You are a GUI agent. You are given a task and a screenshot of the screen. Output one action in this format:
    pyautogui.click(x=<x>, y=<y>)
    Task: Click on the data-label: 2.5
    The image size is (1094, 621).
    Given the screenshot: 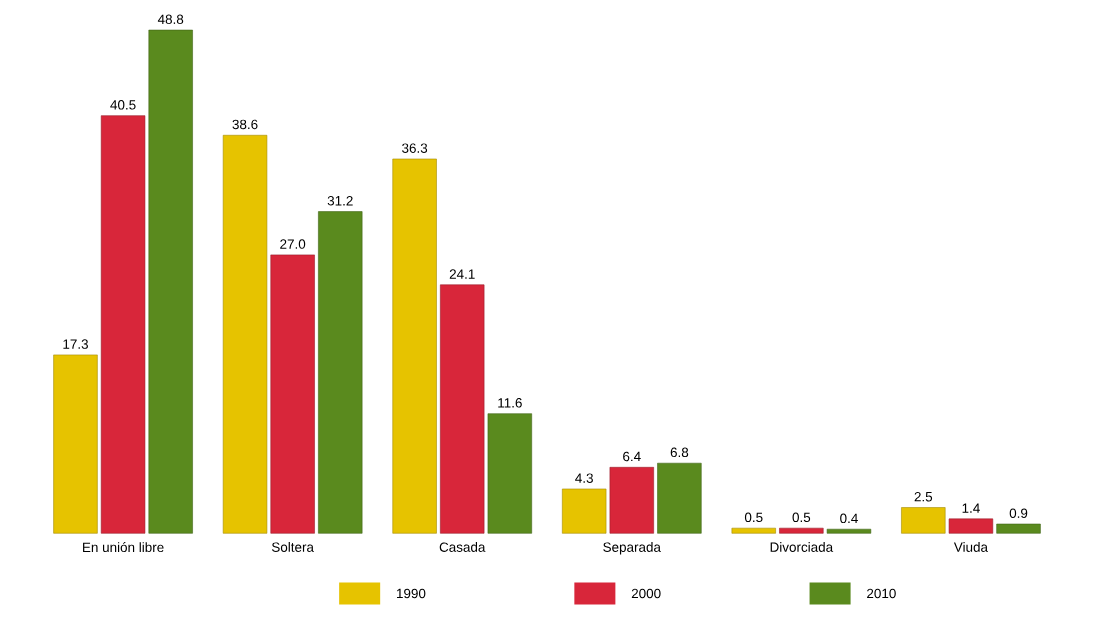 What is the action you would take?
    pyautogui.click(x=923, y=497)
    